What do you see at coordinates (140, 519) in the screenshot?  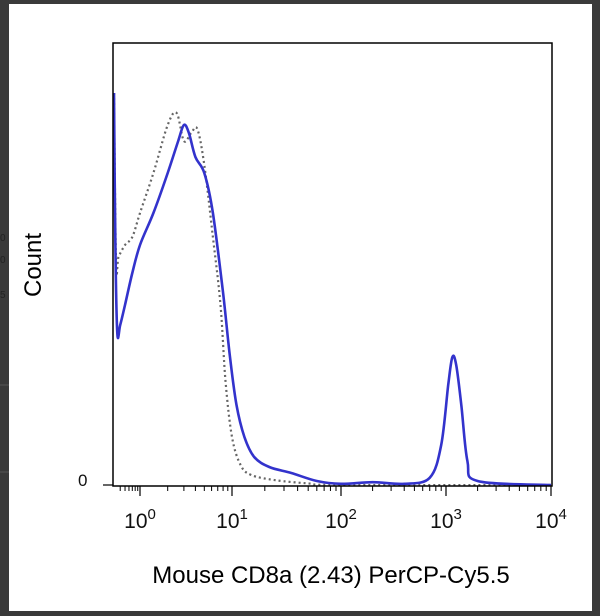 I see `x-tick-label: 10⁰` at bounding box center [140, 519].